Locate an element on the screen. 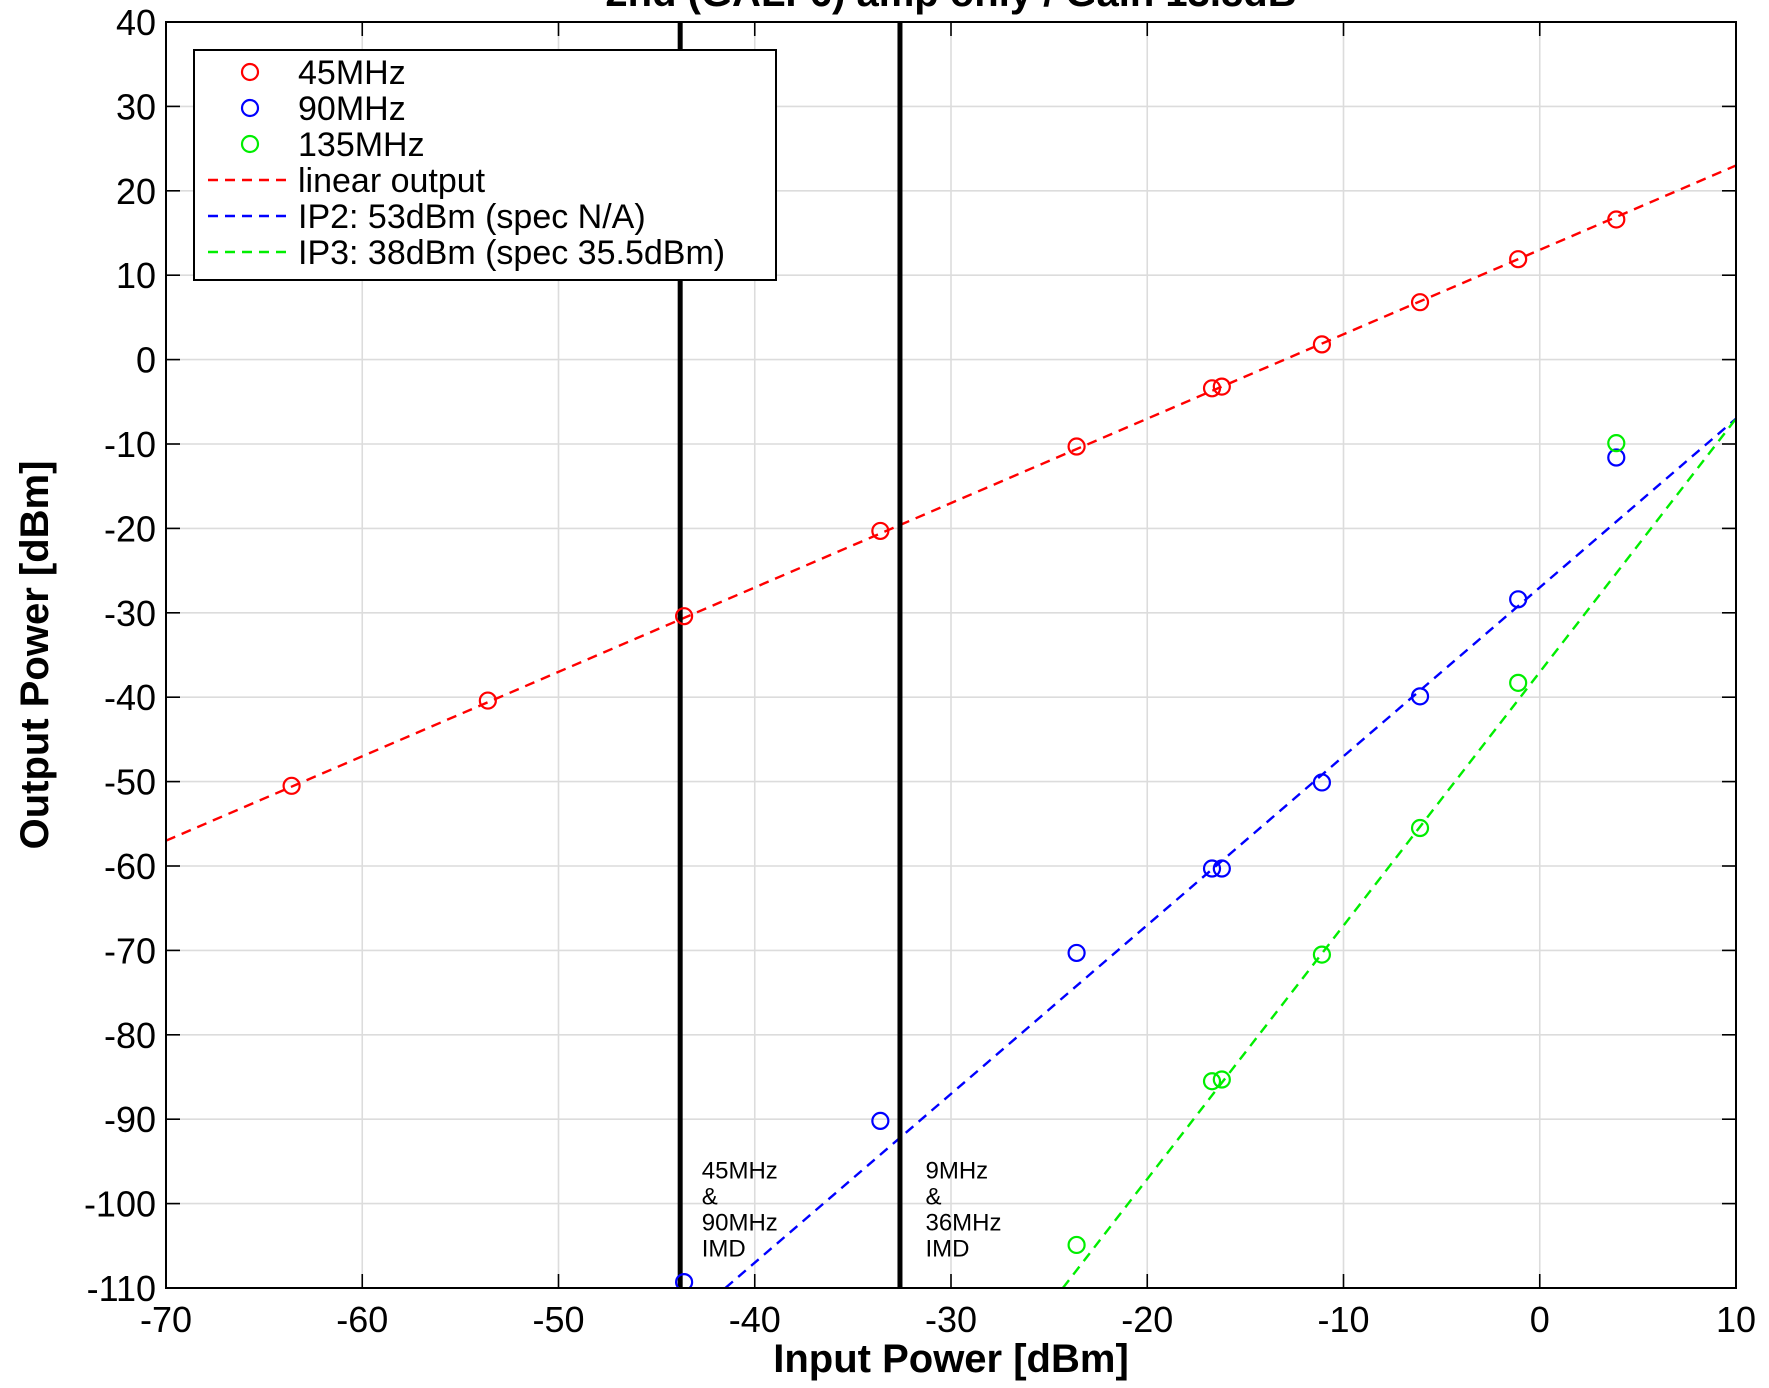 The image size is (1769, 1388). legend-label: 90MHz is located at coordinates (352, 109).